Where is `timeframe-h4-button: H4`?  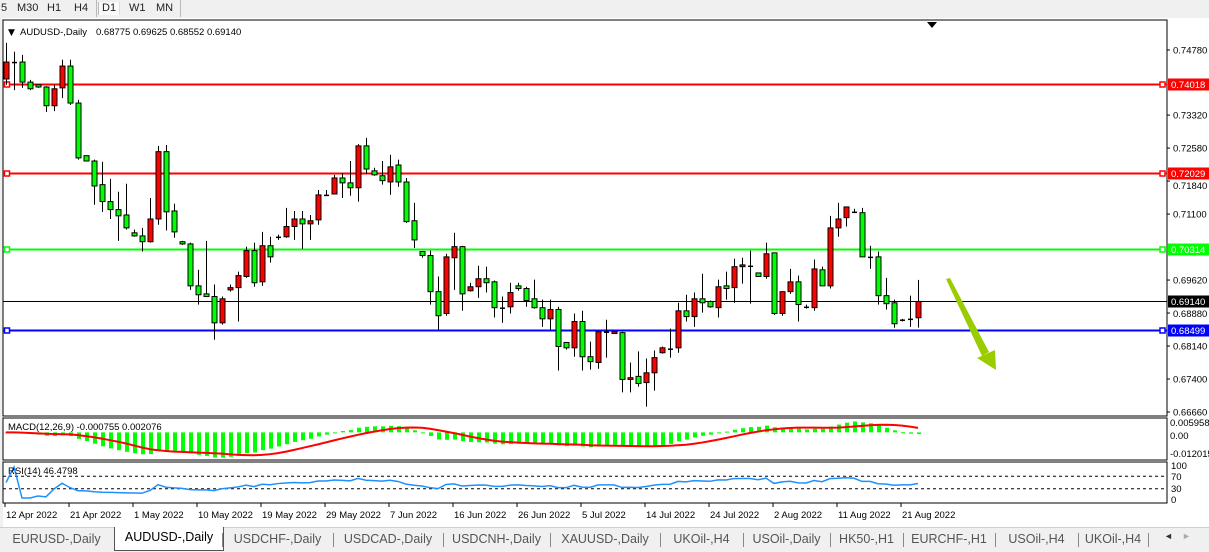
timeframe-h4-button: H4 is located at coordinates (81, 8).